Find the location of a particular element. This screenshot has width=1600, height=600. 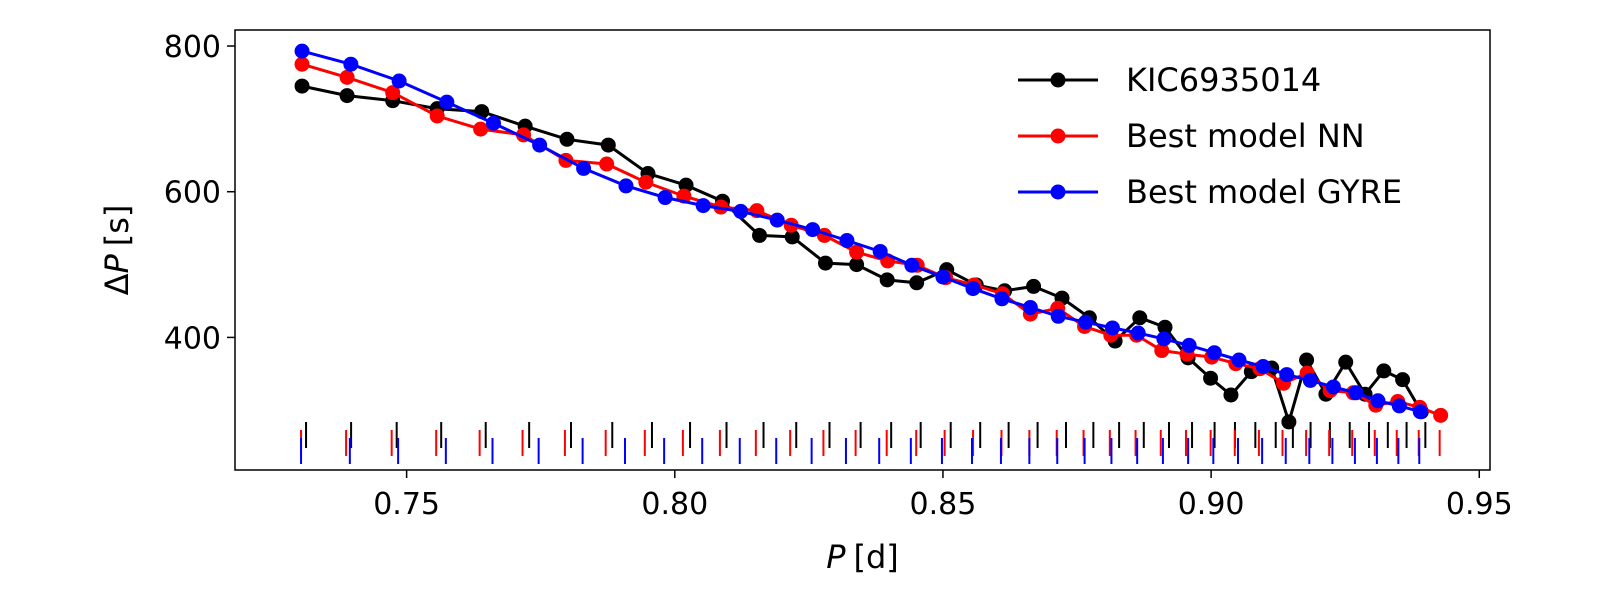

y-tick-label: 400 is located at coordinates (192, 338).